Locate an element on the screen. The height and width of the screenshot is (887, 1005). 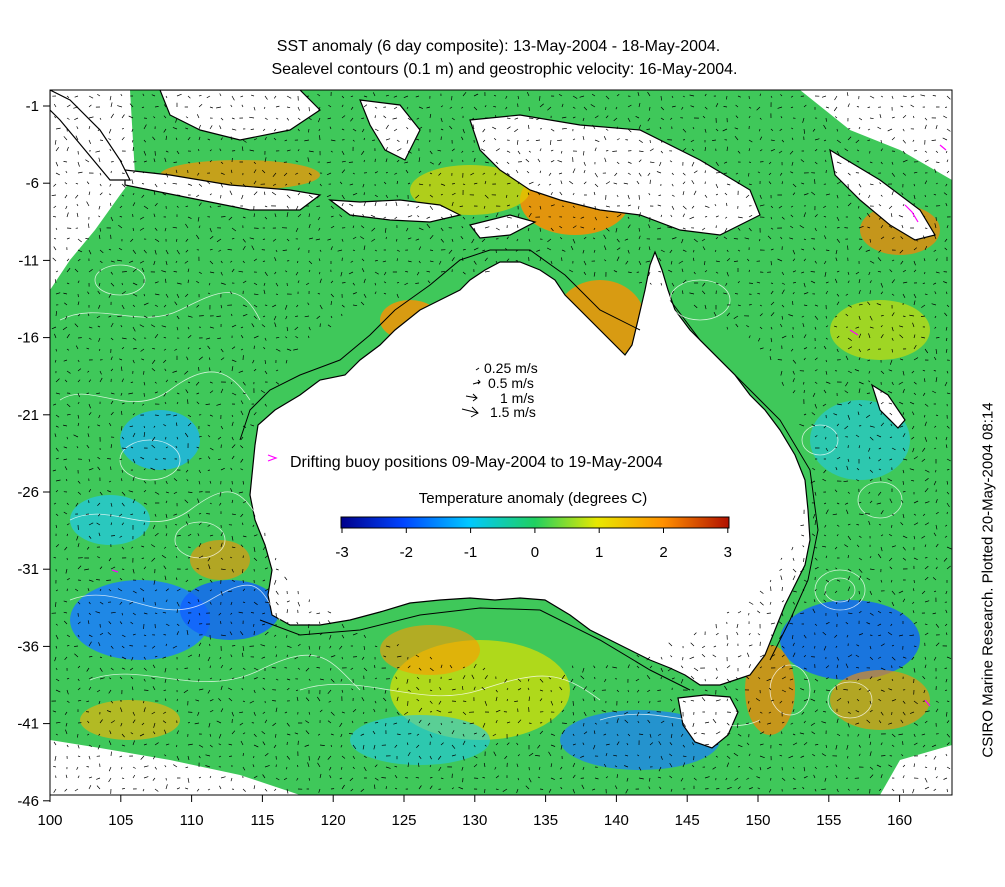
arrow-025-icon is located at coordinates (477, 369).